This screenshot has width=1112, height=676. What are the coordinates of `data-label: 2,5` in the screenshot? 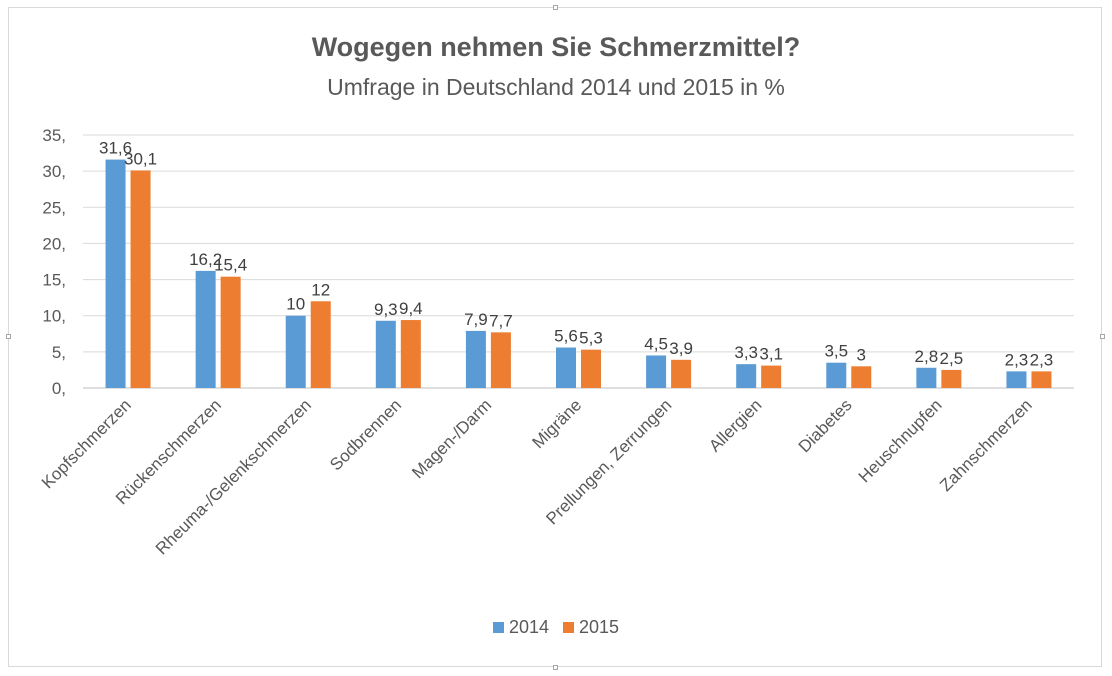 It's located at (952, 358).